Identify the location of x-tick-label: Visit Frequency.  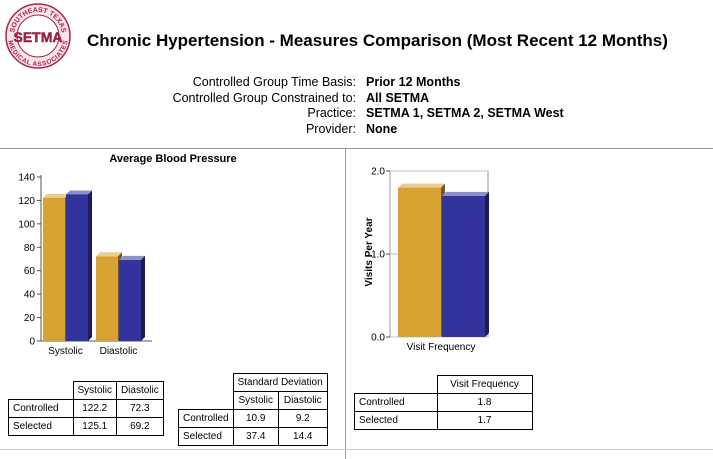
(441, 347).